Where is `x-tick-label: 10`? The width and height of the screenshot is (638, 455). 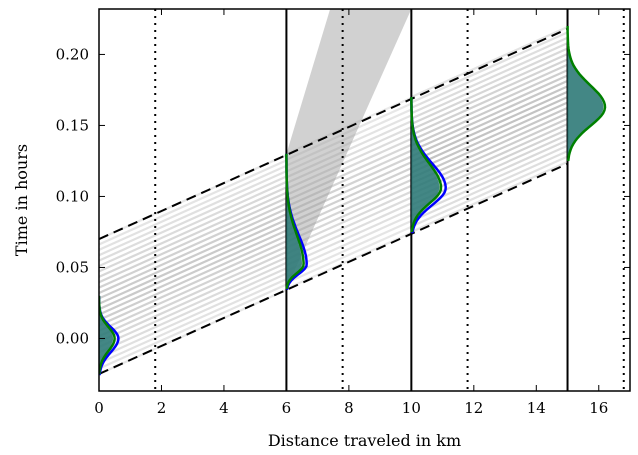
x-tick-label: 10 is located at coordinates (411, 408).